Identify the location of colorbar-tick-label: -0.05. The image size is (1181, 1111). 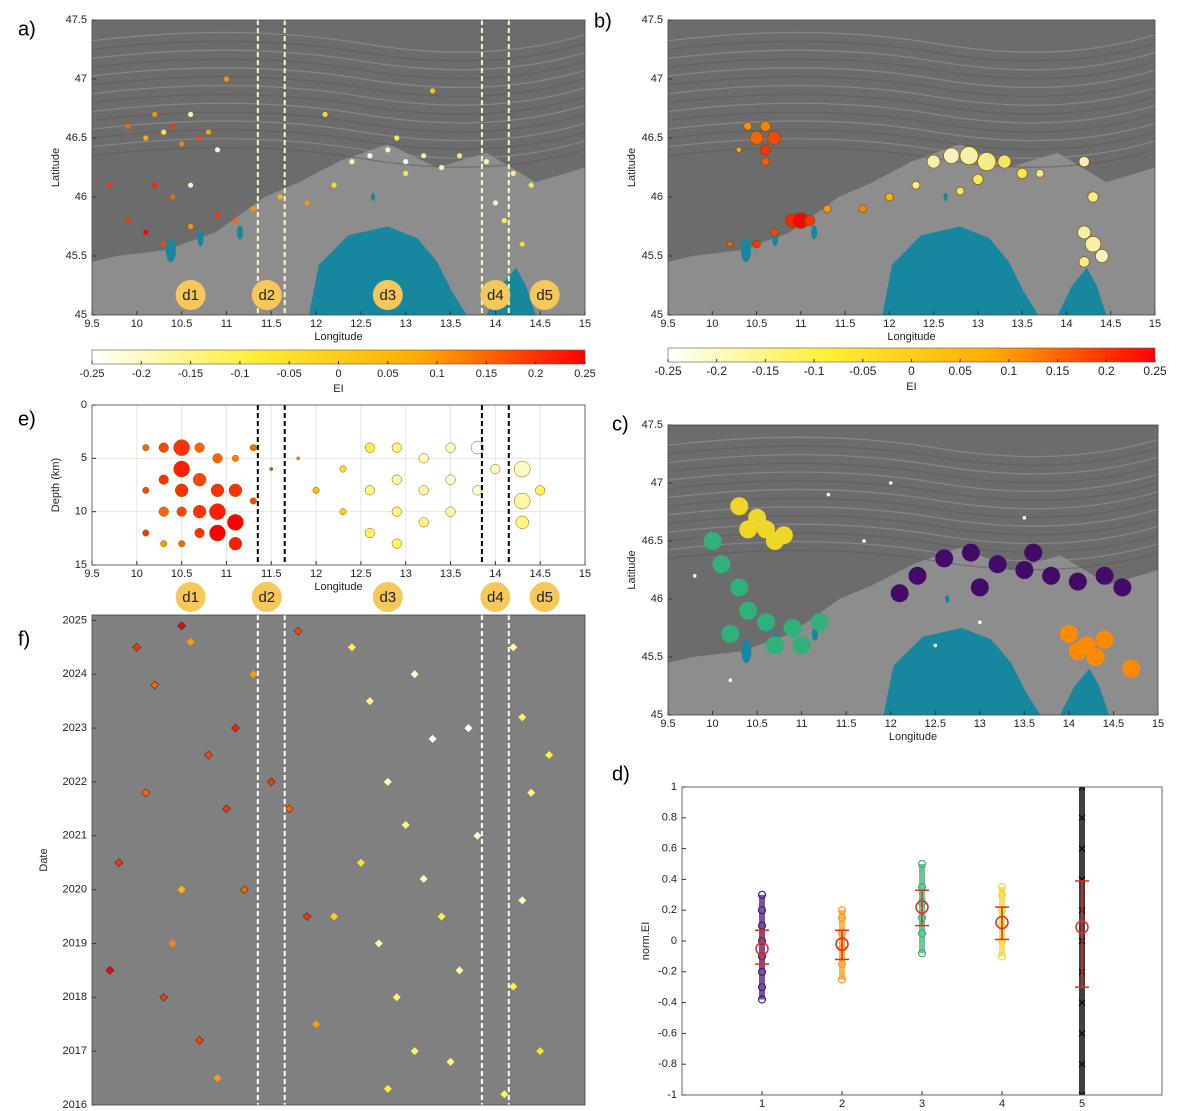
(863, 371).